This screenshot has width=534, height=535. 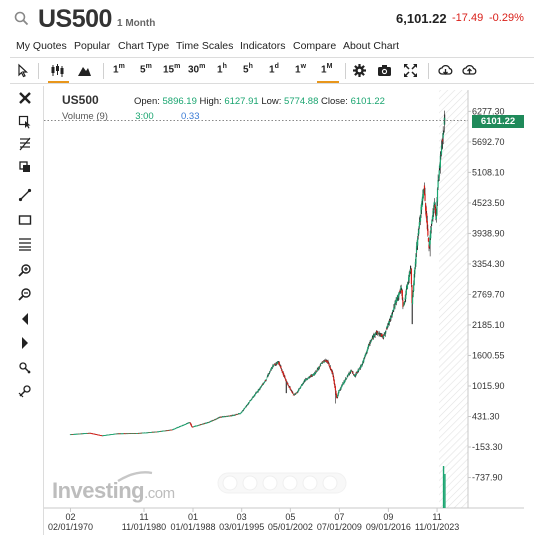 I want to click on nav-zoom-out-icon, so click(x=270, y=483).